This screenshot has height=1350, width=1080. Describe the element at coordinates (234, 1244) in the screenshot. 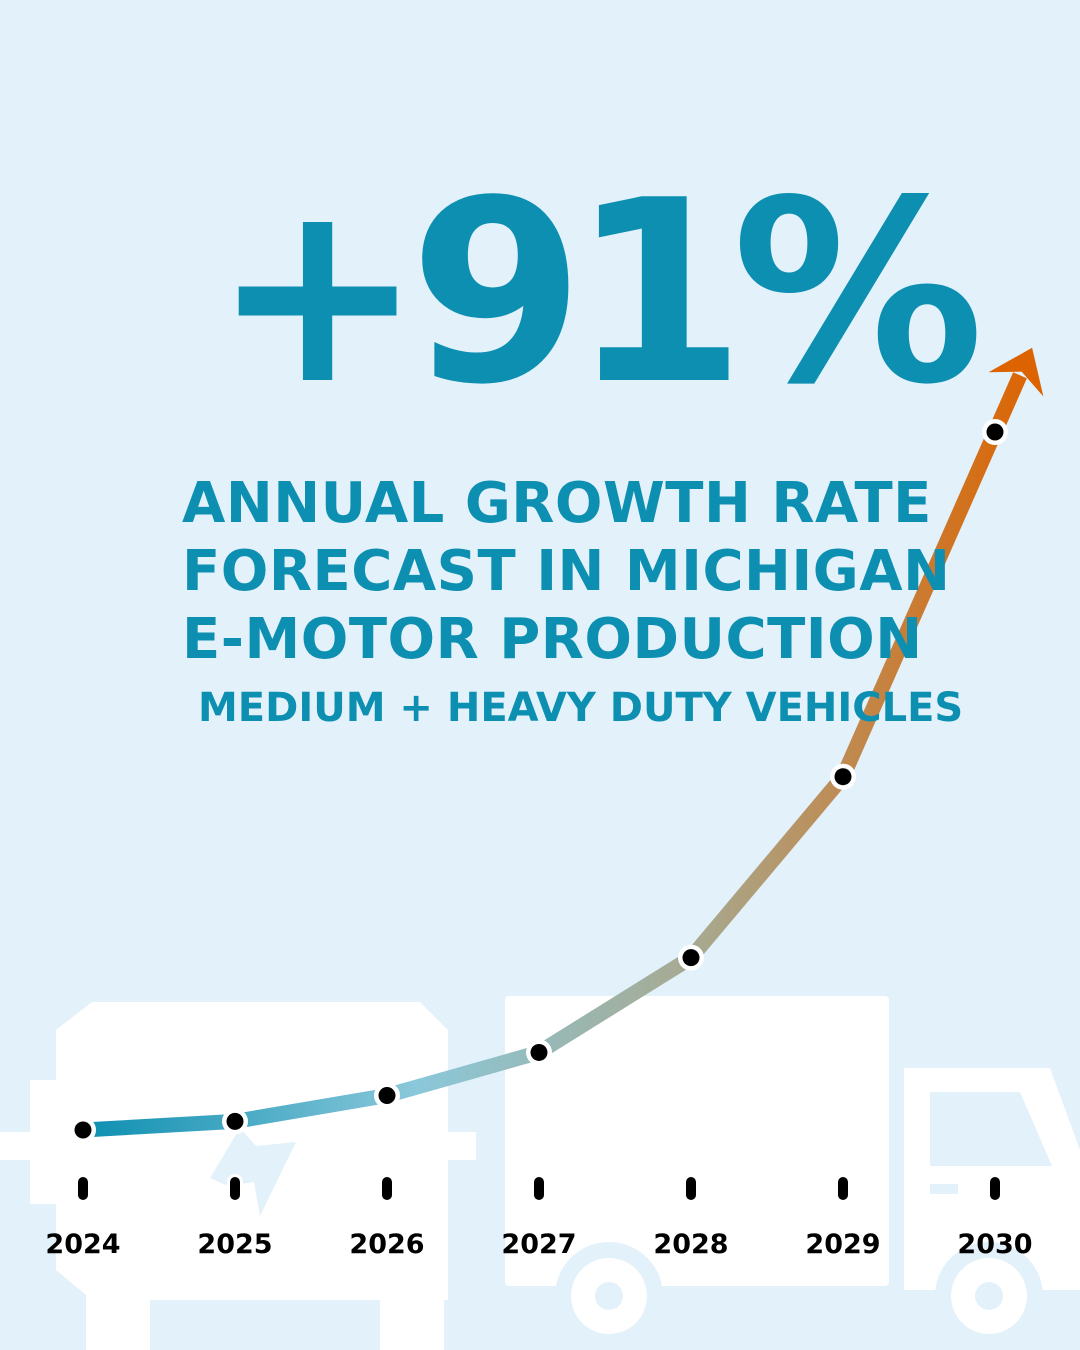

I see `x-tick-label-2025: 2025` at that location.